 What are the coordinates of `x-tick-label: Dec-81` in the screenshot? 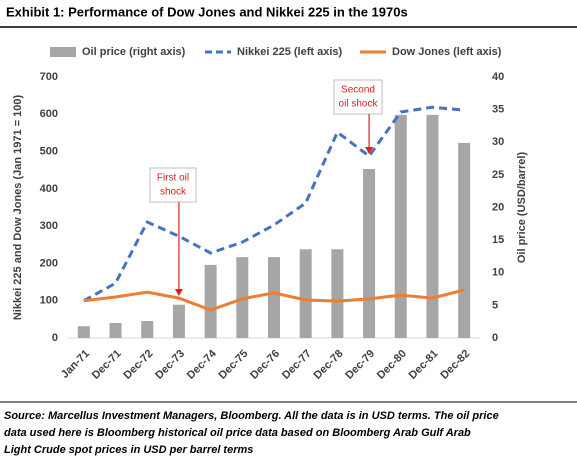 It's located at (424, 365).